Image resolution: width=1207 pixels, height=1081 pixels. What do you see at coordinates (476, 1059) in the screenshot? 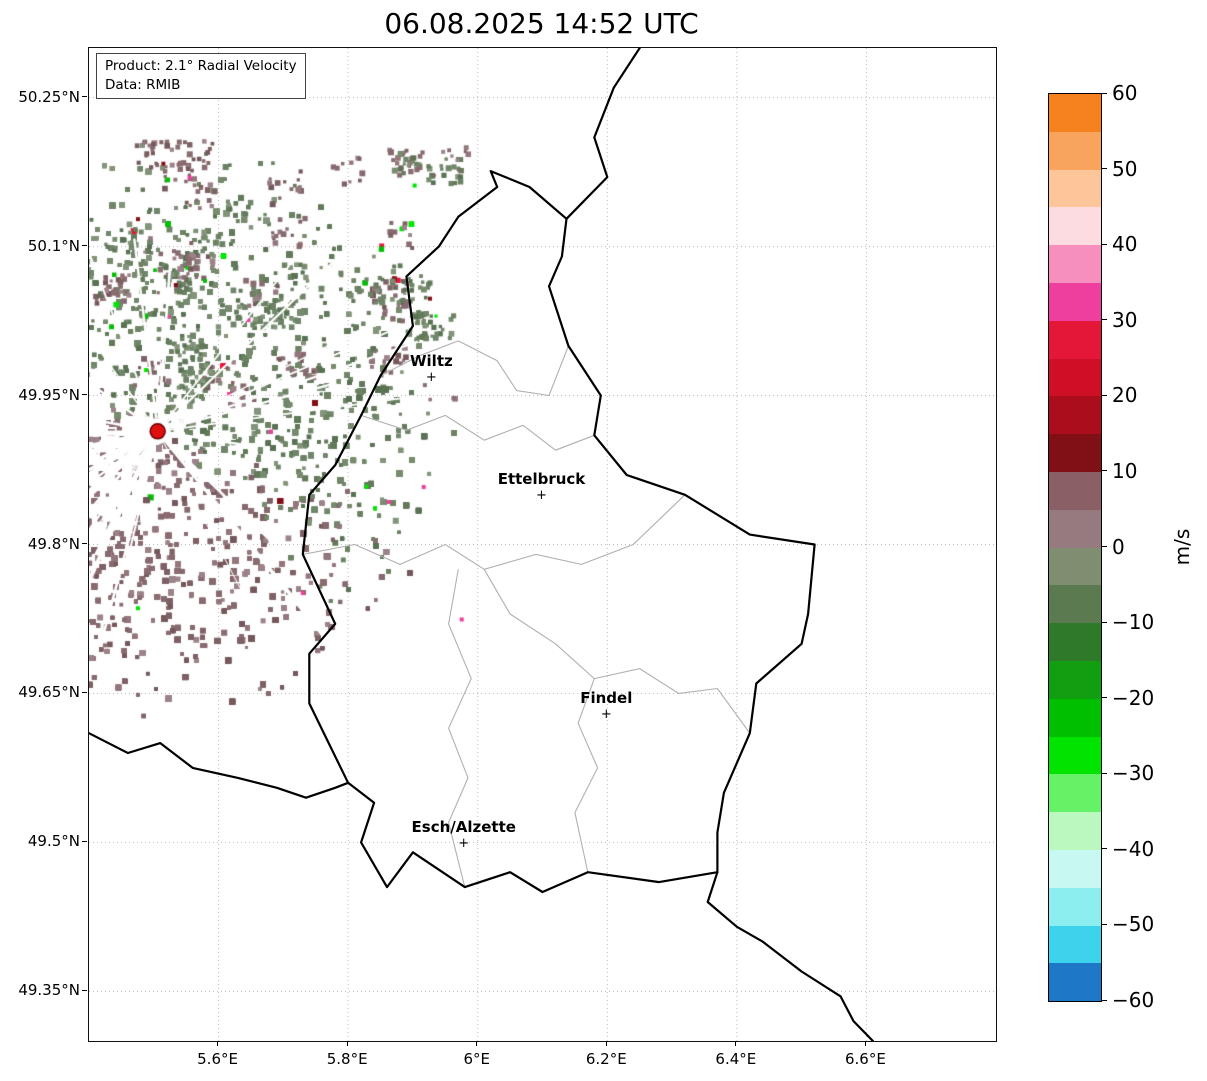
I see `x-tick-label: 6°E` at bounding box center [476, 1059].